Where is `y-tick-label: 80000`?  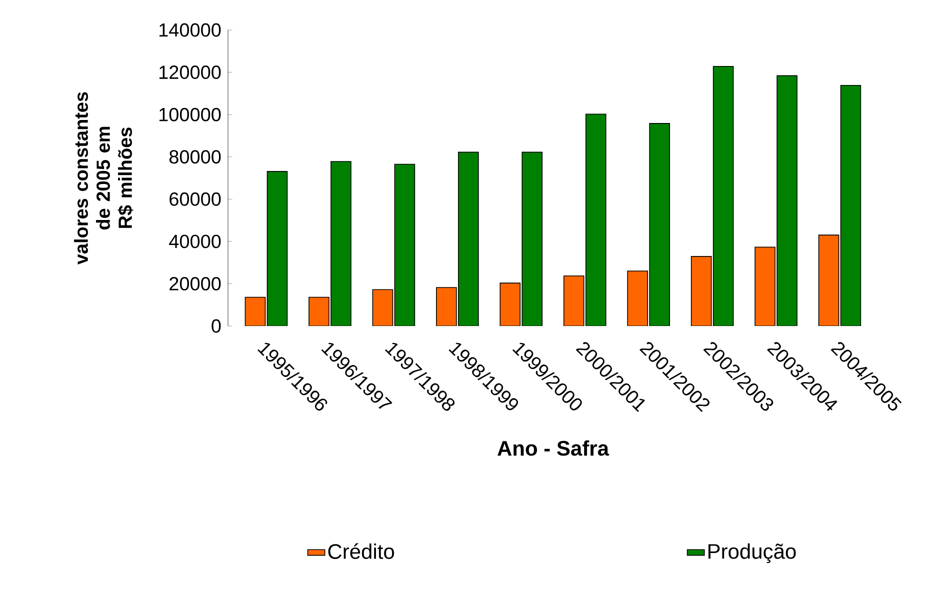
y-tick-label: 80000 is located at coordinates (195, 157).